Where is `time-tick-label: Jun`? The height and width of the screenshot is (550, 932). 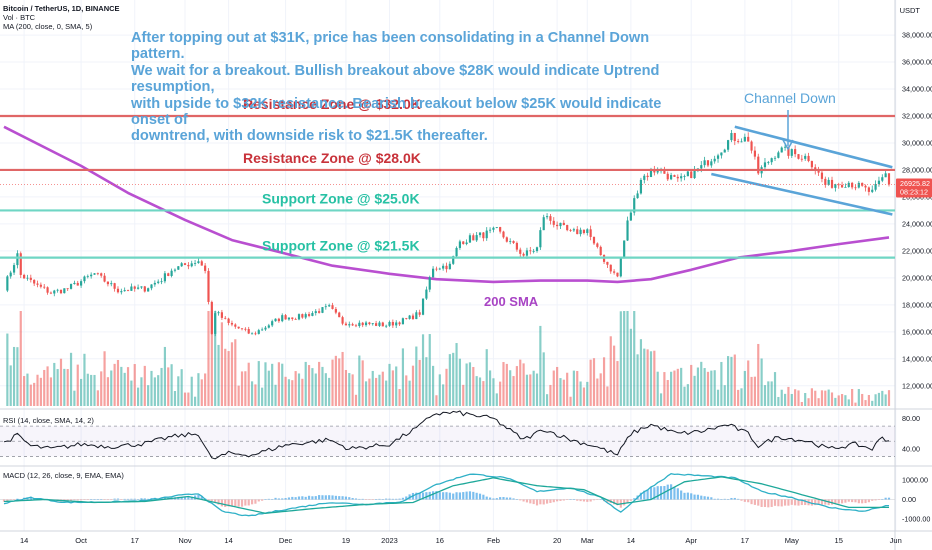
time-tick-label: Jun is located at coordinates (896, 540).